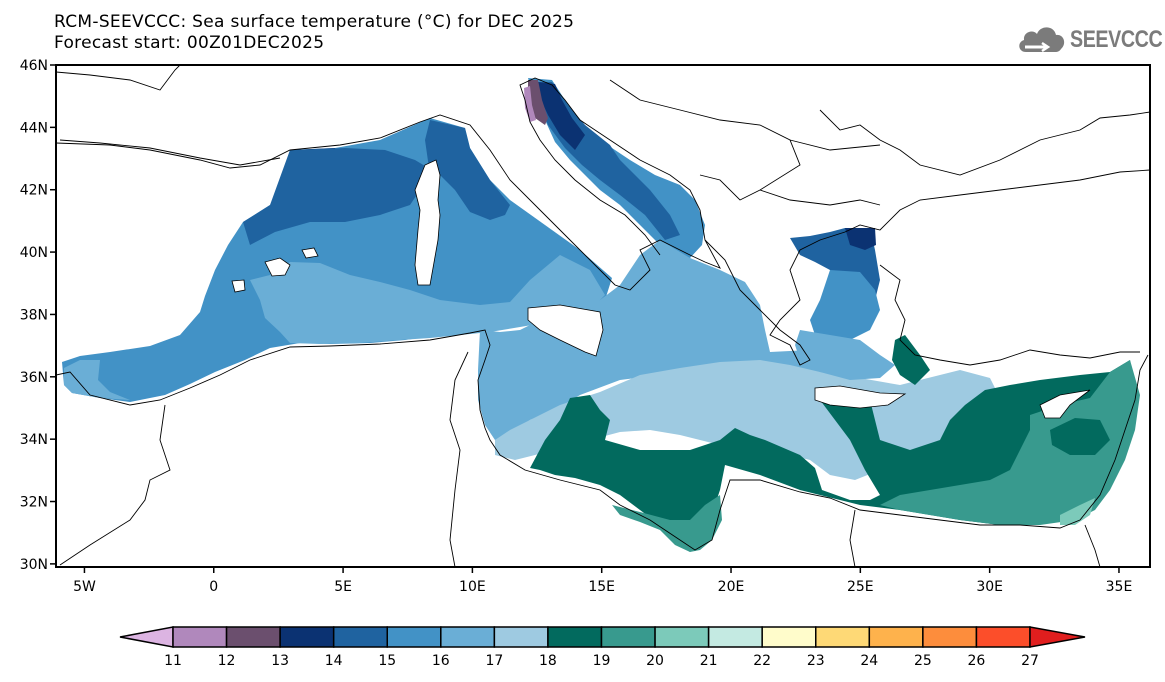 The image size is (1165, 682). Describe the element at coordinates (34, 66) in the screenshot. I see `lat-tick-label: 46N` at that location.